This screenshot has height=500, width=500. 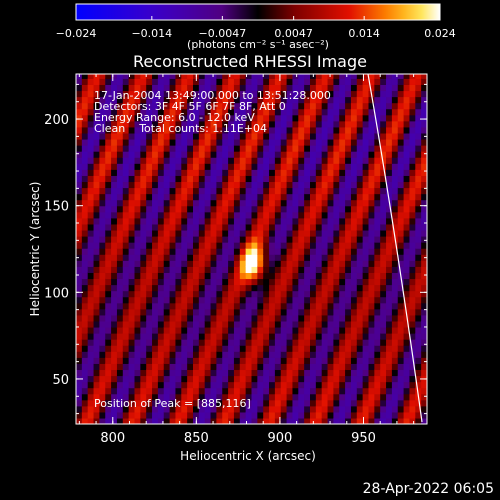 I want to click on annotation-line-3: Energy Range: 6.0 - 12.0 keV, so click(x=174, y=117).